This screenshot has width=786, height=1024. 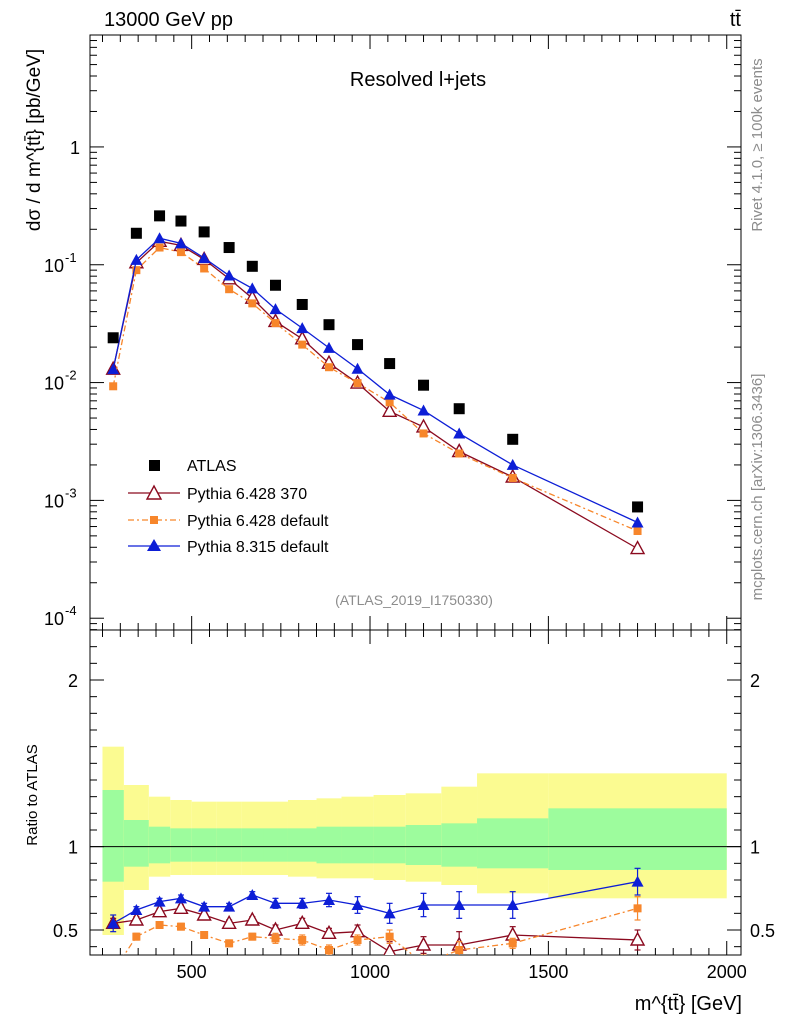 What do you see at coordinates (727, 972) in the screenshot?
I see `x-tick-label: 2000` at bounding box center [727, 972].